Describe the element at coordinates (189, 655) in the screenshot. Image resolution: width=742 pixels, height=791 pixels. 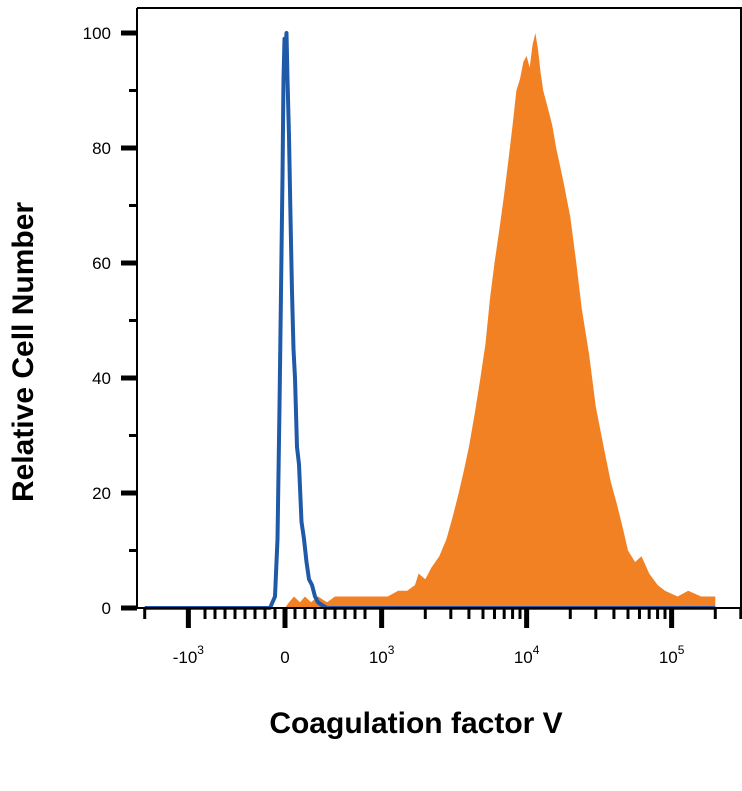
I see `x-tick-label: -103` at that location.